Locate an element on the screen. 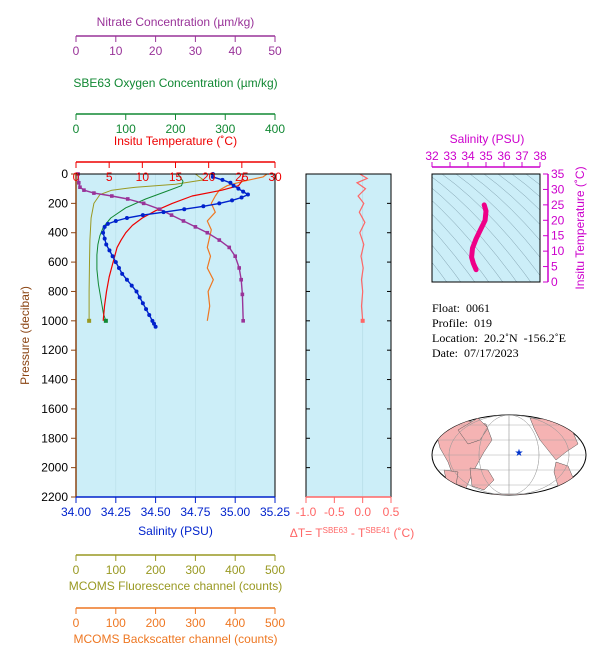  ts-frame is located at coordinates (486, 228).